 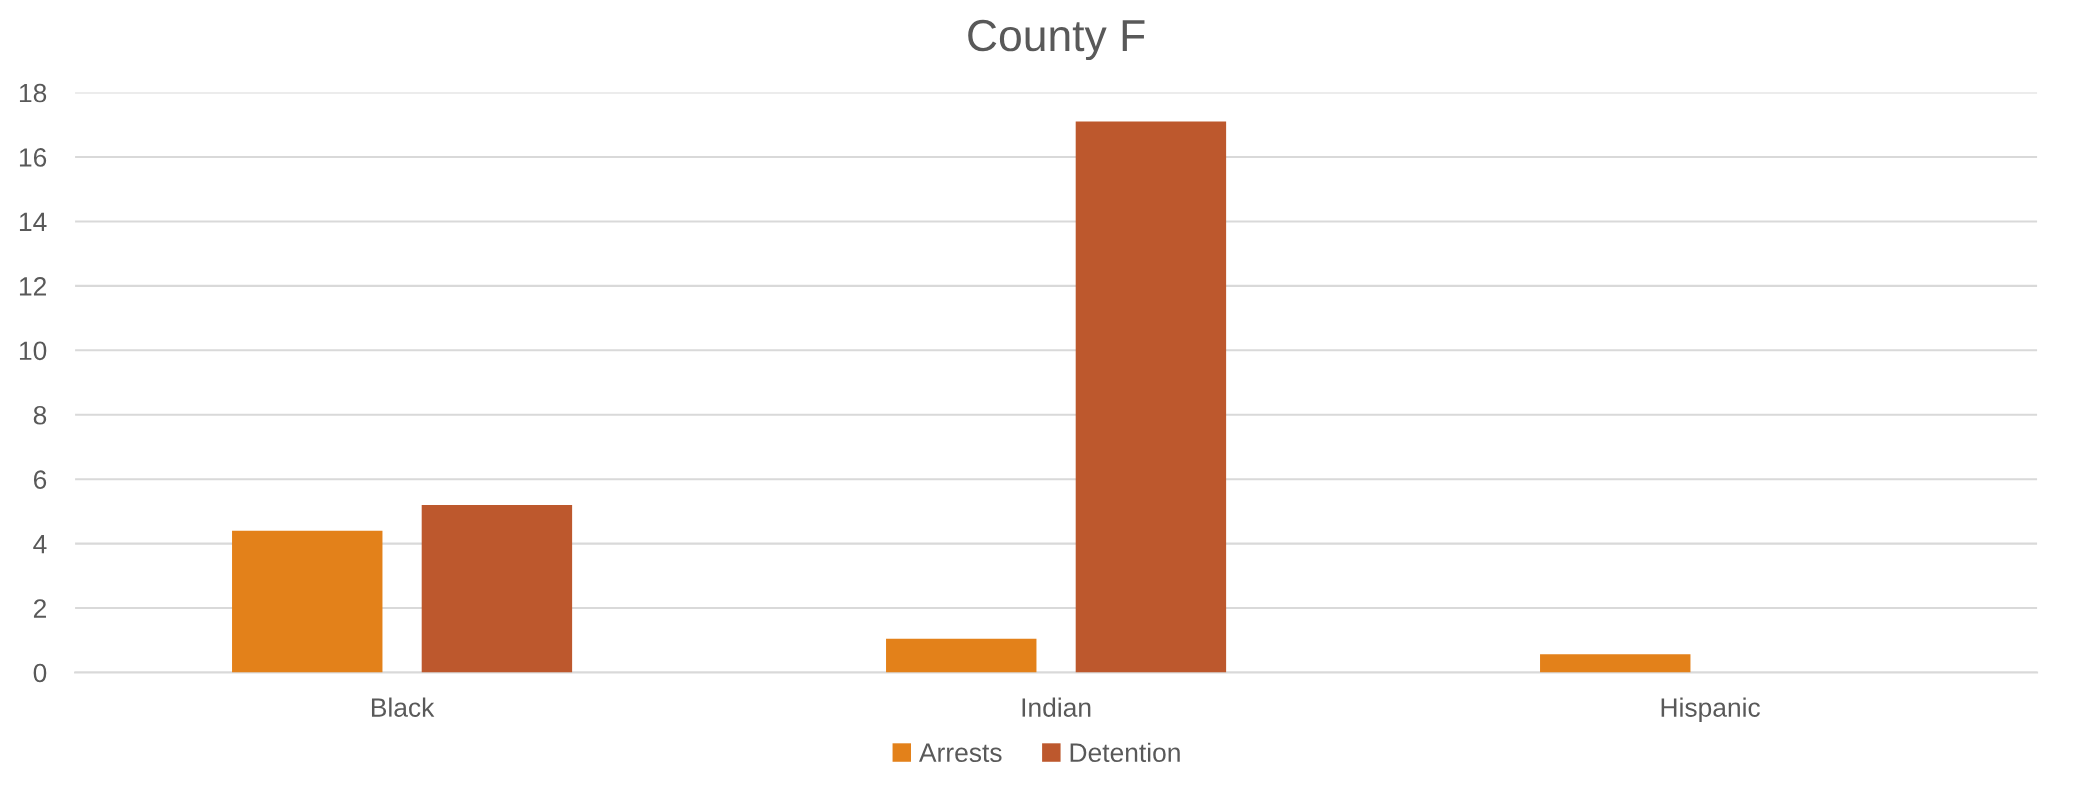 What do you see at coordinates (403, 707) in the screenshot?
I see `x-tick-label: Black` at bounding box center [403, 707].